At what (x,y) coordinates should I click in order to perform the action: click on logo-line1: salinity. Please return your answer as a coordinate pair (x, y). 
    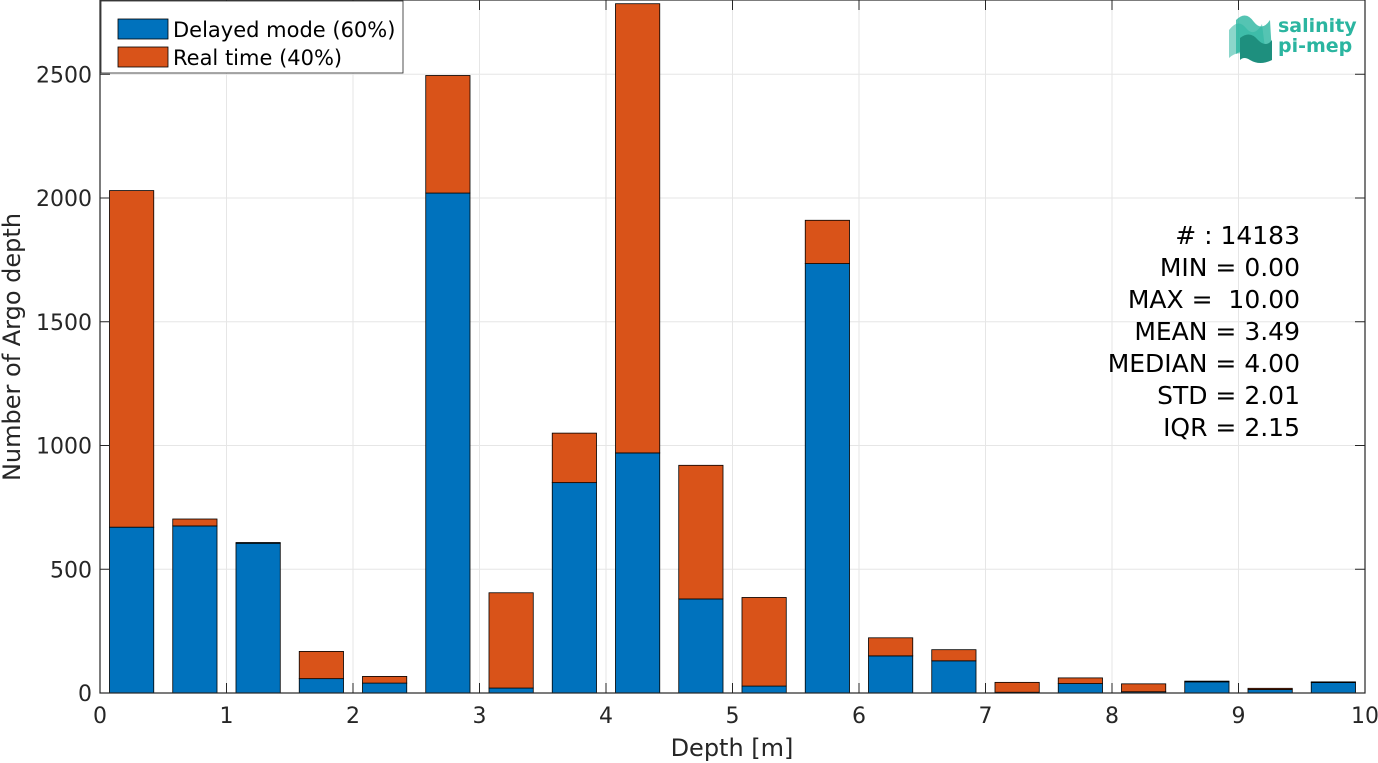
    Looking at the image, I should click on (1317, 26).